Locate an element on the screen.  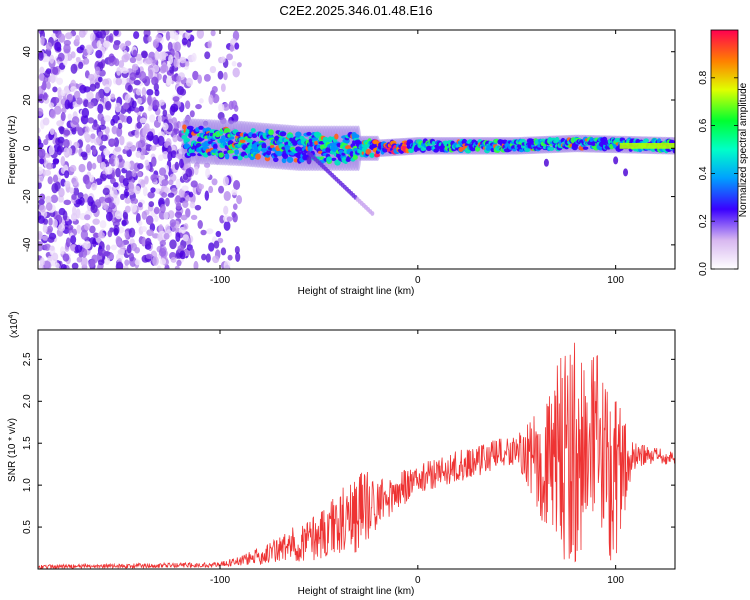
snr-ylabel: SNR (10 * v/v) is located at coordinates (12, 450).